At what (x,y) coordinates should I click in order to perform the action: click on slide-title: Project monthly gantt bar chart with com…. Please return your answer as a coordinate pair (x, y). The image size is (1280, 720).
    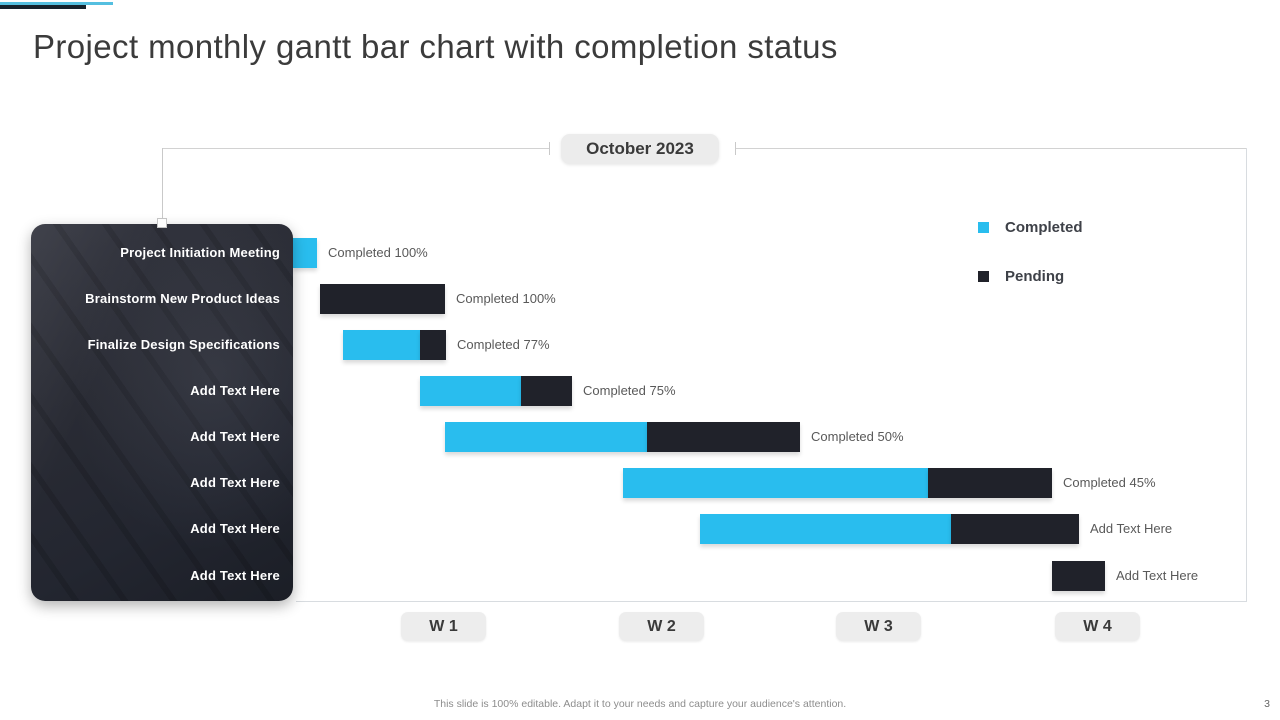
    Looking at the image, I should click on (435, 46).